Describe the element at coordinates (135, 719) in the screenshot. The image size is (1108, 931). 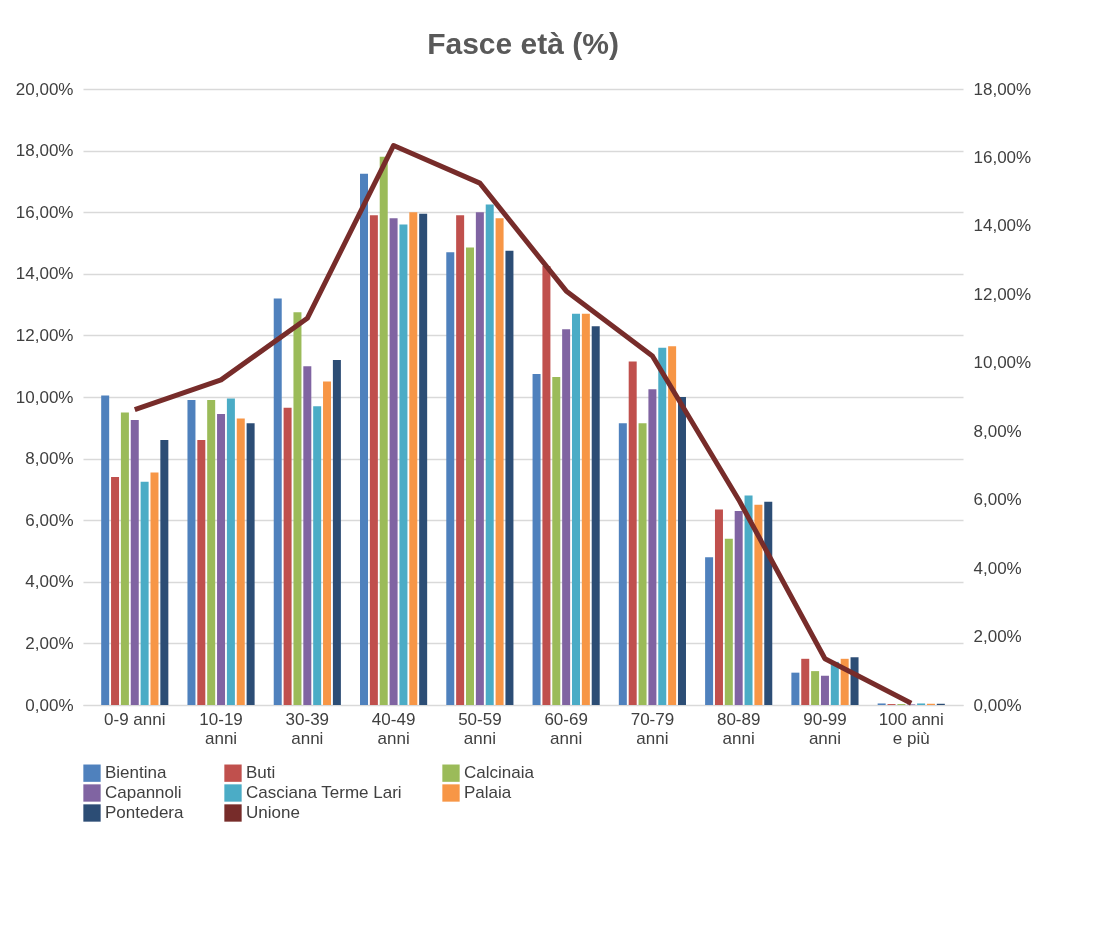
I see `x-tick-label: 0-9 anni` at that location.